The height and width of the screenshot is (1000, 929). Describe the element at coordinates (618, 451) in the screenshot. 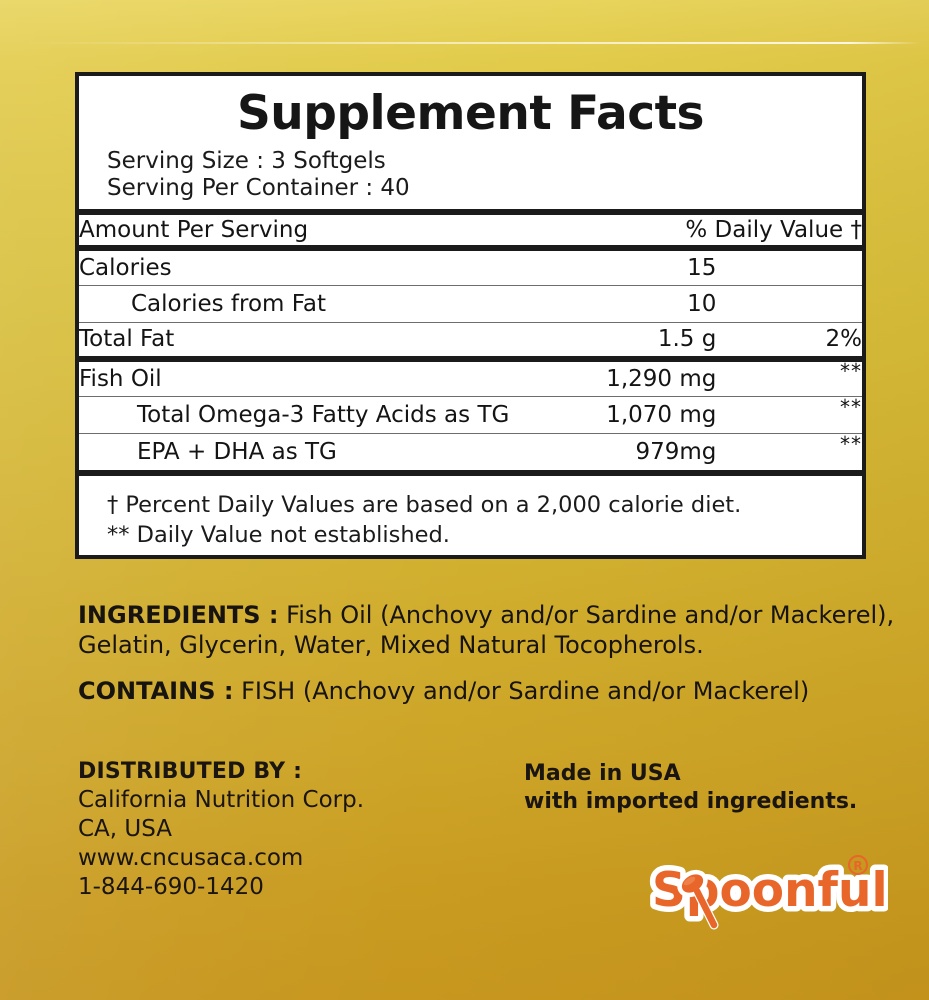

I see `row-value: 979mg` at that location.